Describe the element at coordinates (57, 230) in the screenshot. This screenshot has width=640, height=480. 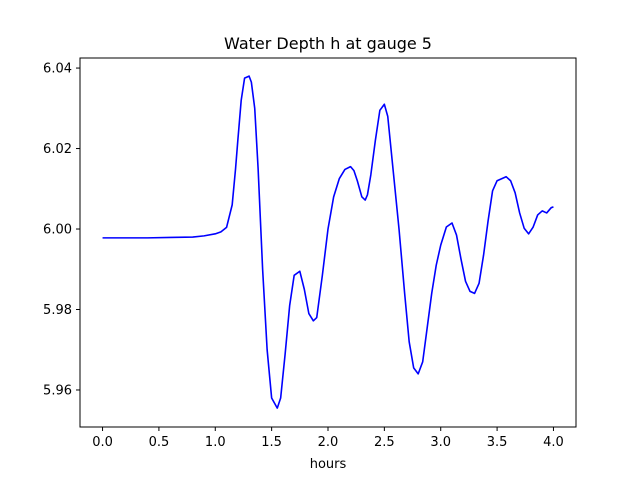
I see `y-tick-label: 6.00` at that location.